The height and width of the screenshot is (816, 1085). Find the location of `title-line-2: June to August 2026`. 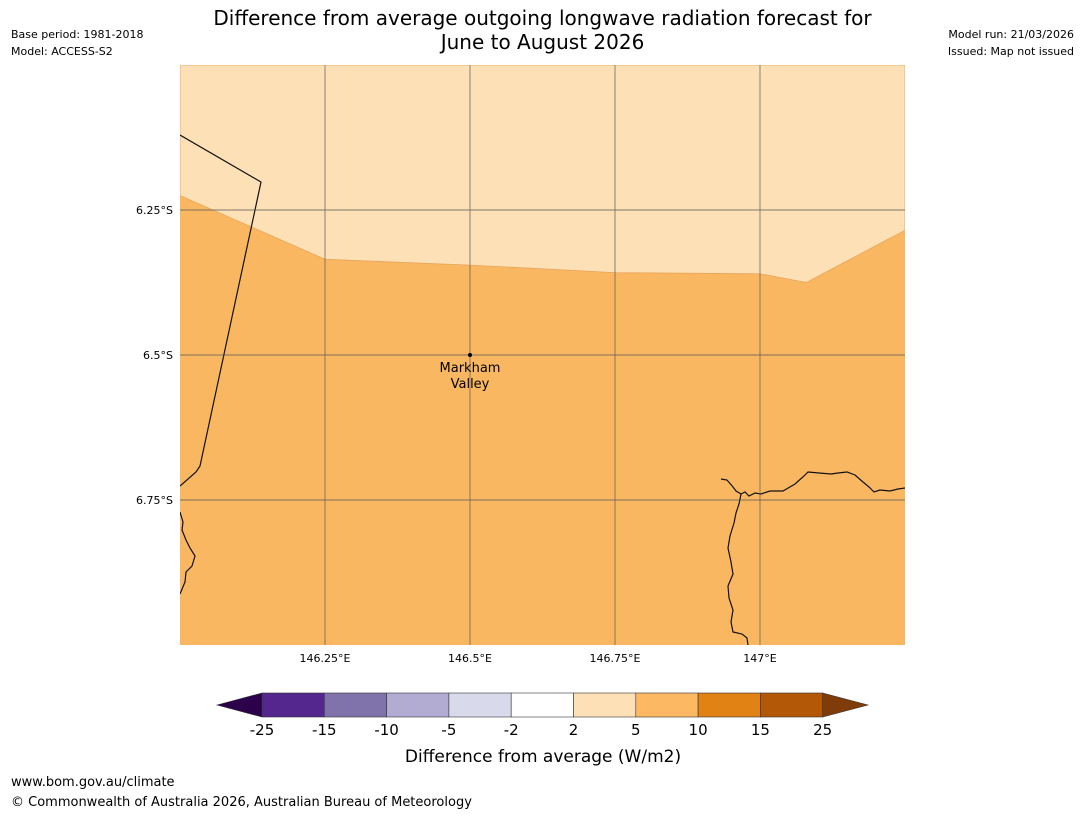

title-line-2: June to August 2026 is located at coordinates (542, 42).